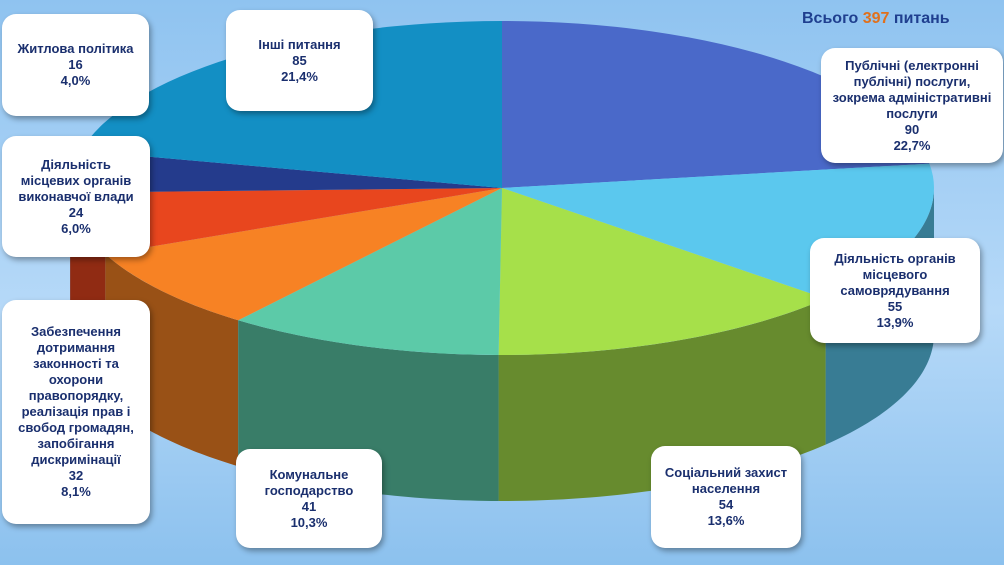 This screenshot has height=565, width=1004. Describe the element at coordinates (76, 347) in the screenshot. I see `label-line: дотримання` at that location.